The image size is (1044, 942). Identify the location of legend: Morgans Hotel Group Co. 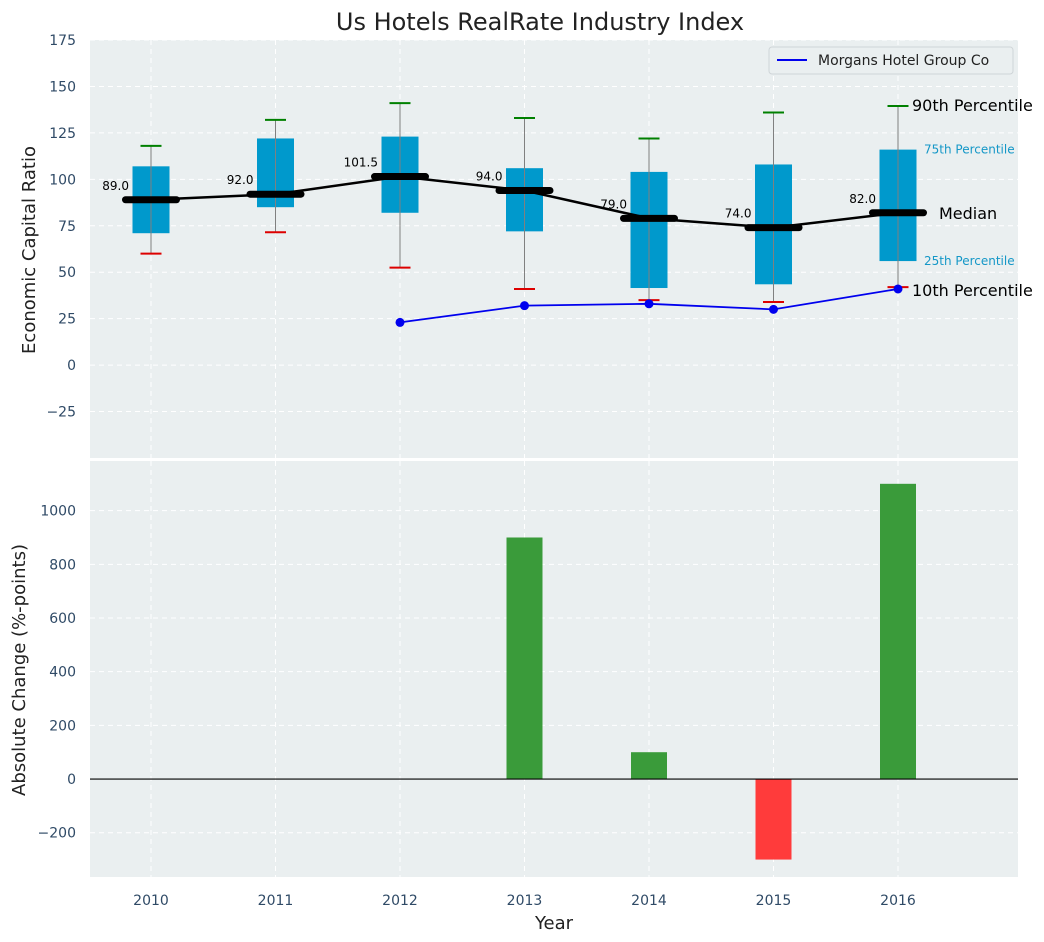
(891, 60).